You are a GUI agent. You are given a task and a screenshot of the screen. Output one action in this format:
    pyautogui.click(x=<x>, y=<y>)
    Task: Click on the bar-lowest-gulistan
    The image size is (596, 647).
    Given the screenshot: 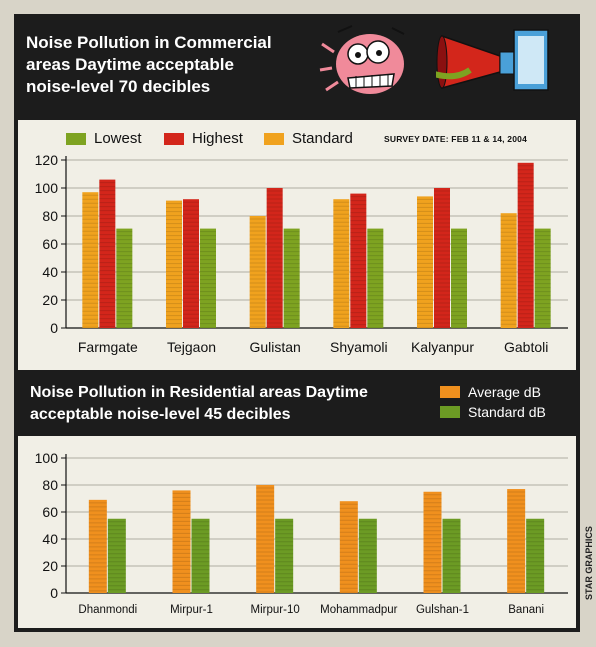 What is the action you would take?
    pyautogui.click(x=291, y=278)
    